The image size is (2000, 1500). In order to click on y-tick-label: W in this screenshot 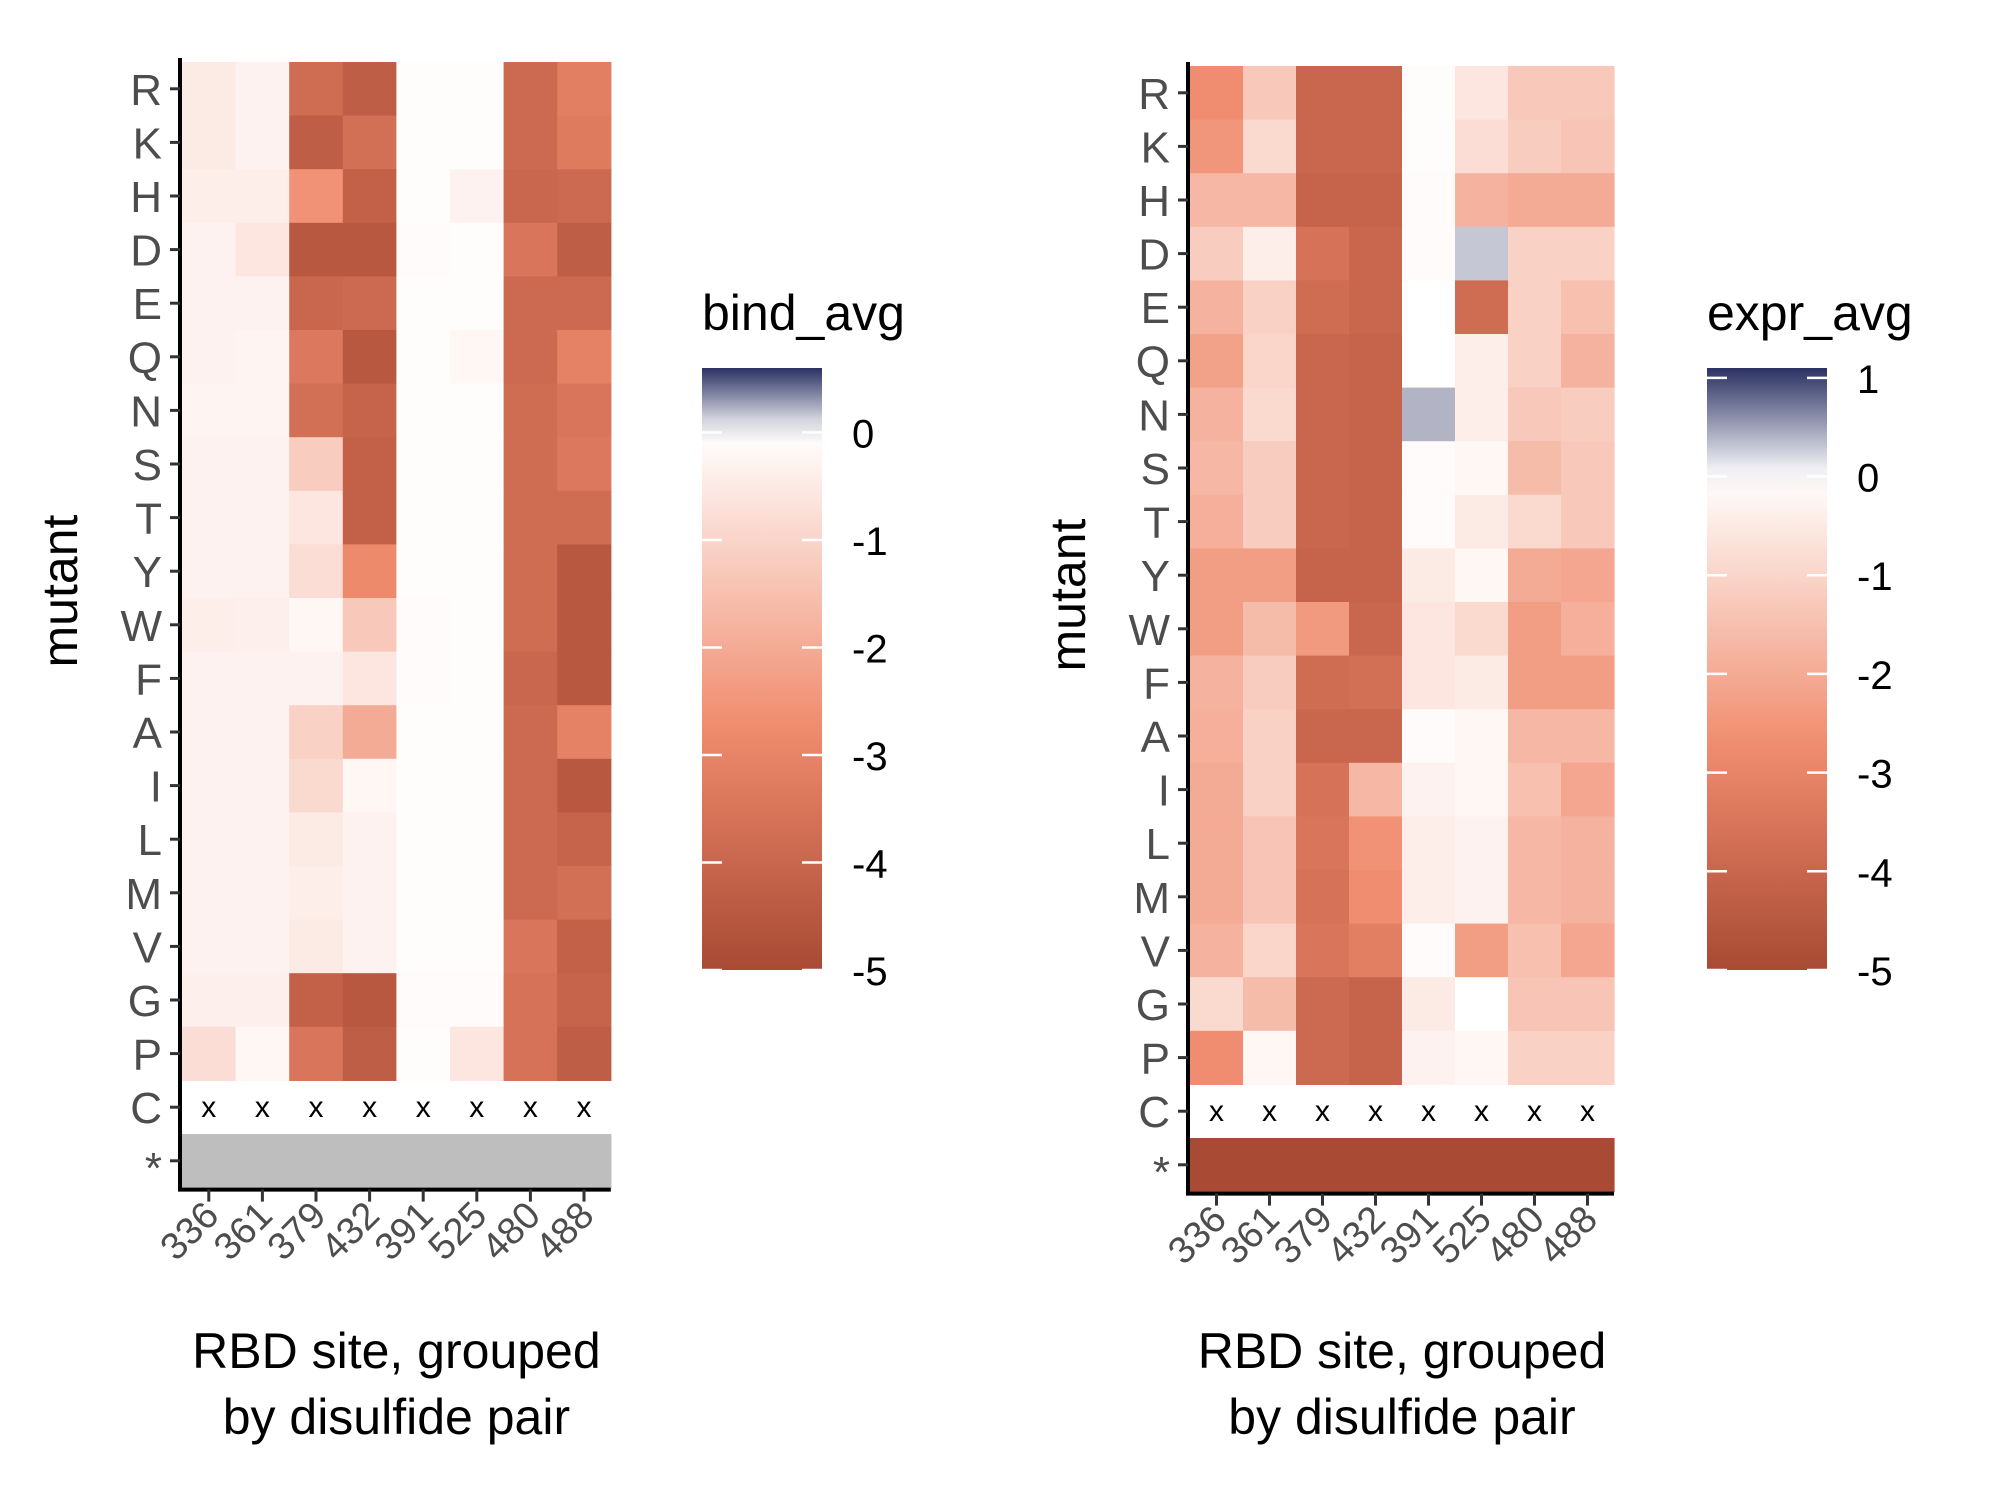, I will do `click(1149, 630)`.